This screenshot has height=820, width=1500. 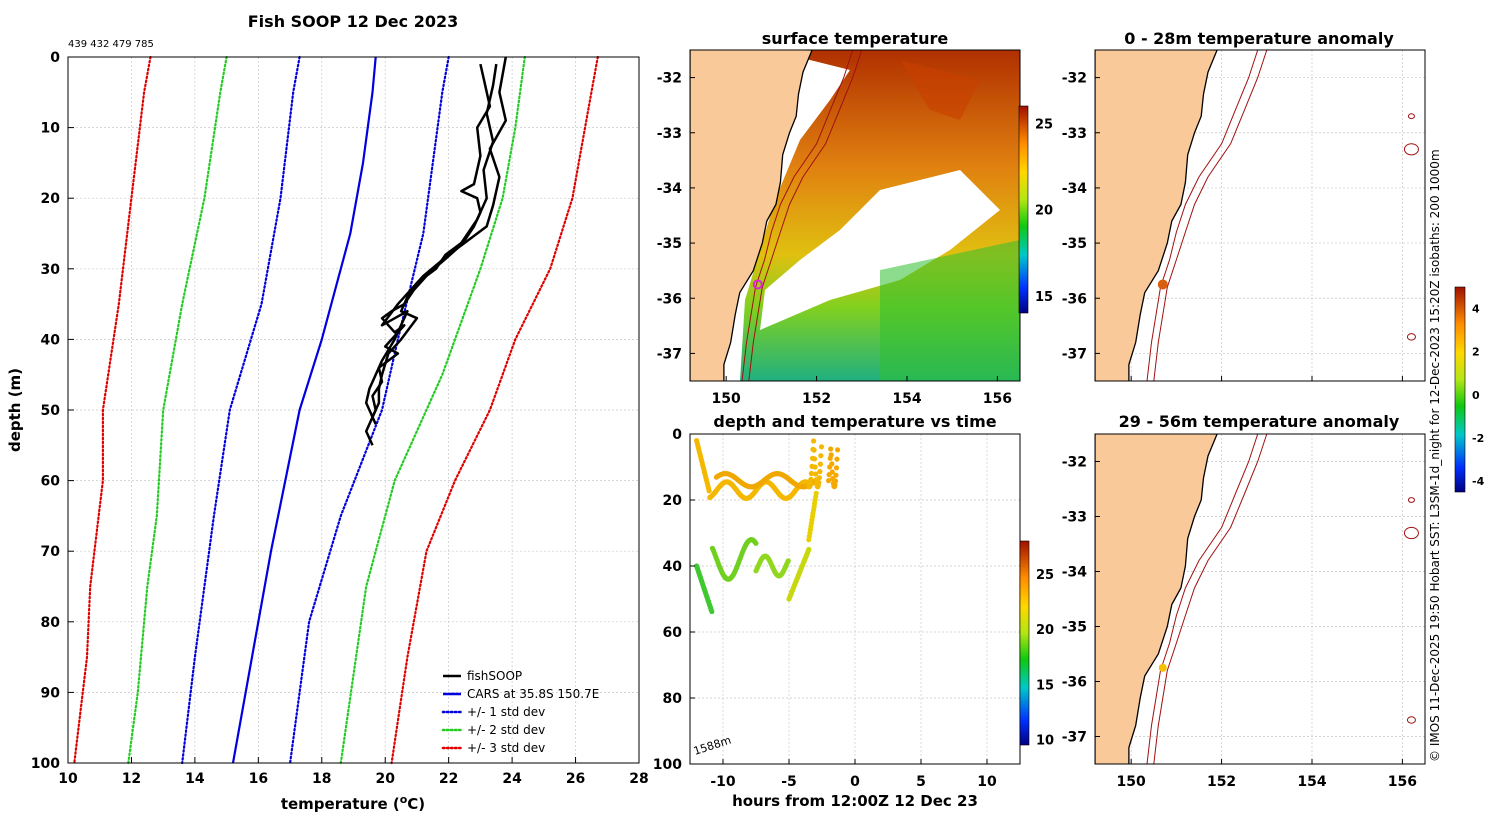 I want to click on profile-title: Fish SOOP 12 Dec 2023, so click(x=353, y=21).